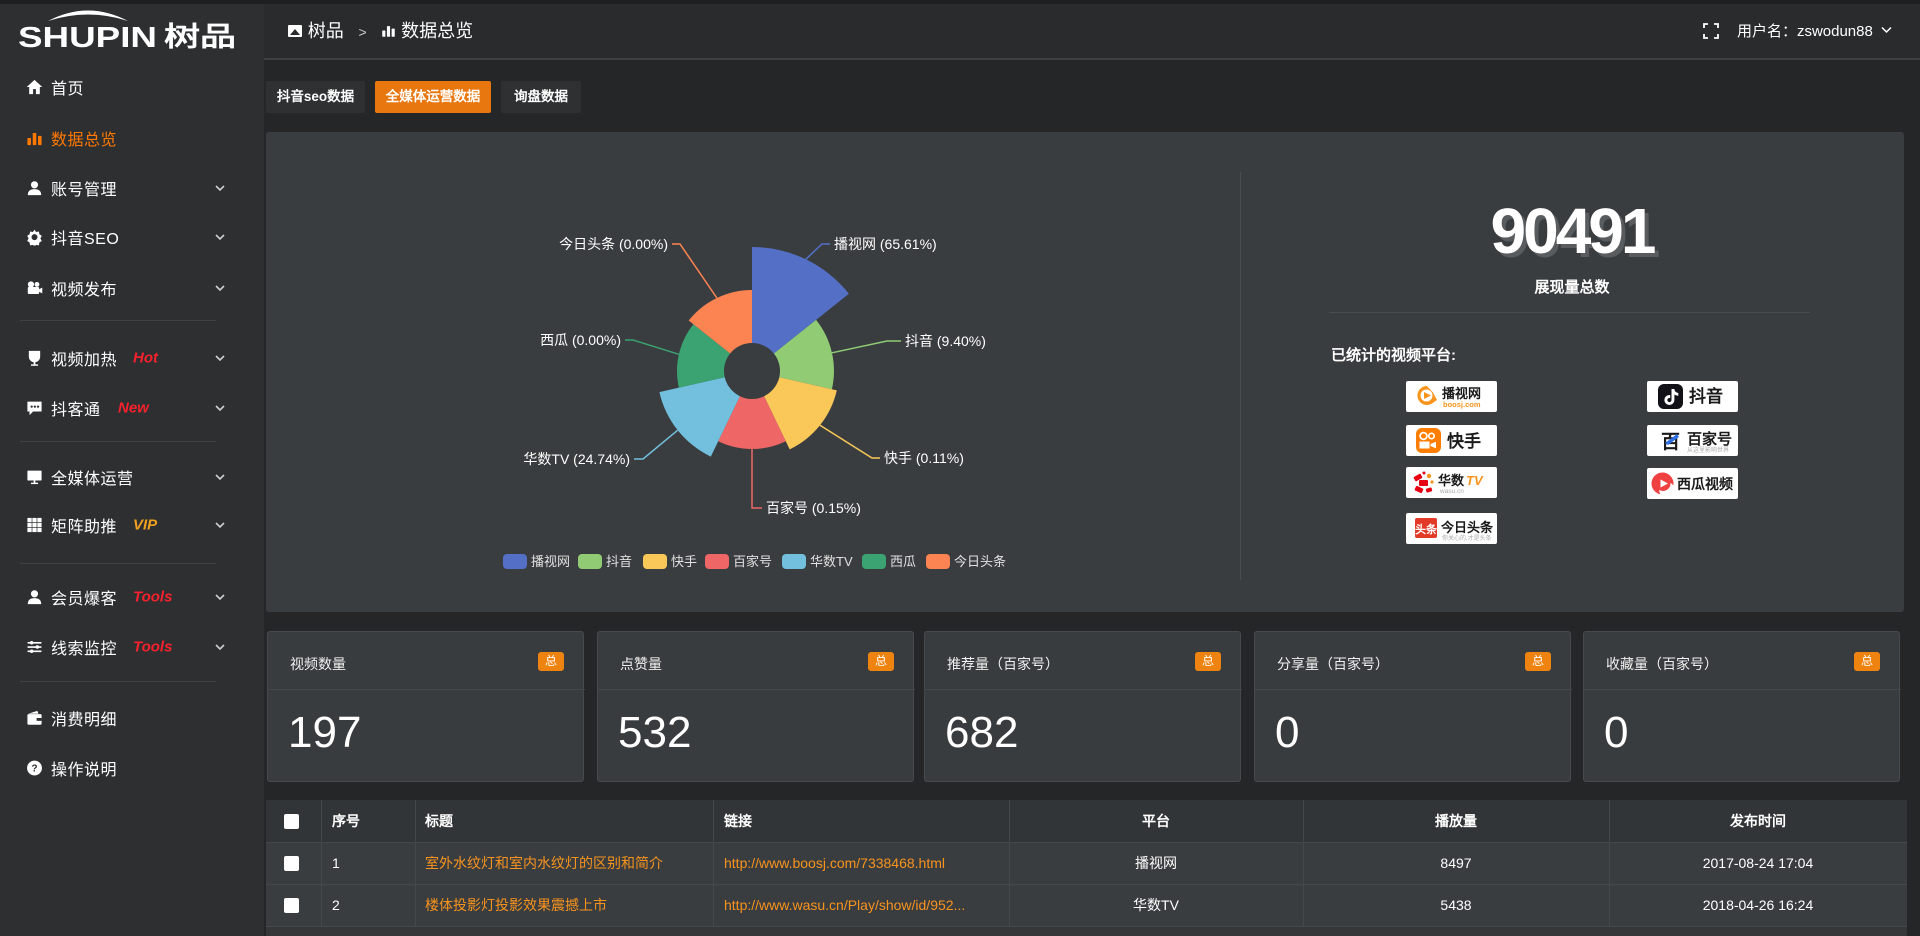  Describe the element at coordinates (1475, 480) in the screenshot. I see `svg-text: TV` at that location.